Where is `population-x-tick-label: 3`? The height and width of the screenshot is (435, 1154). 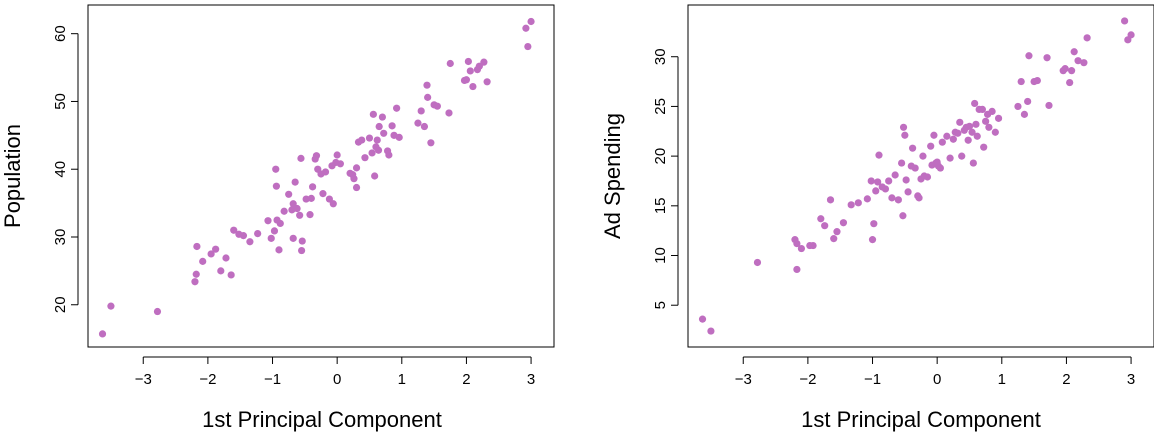
population-x-tick-label: 3 is located at coordinates (531, 379).